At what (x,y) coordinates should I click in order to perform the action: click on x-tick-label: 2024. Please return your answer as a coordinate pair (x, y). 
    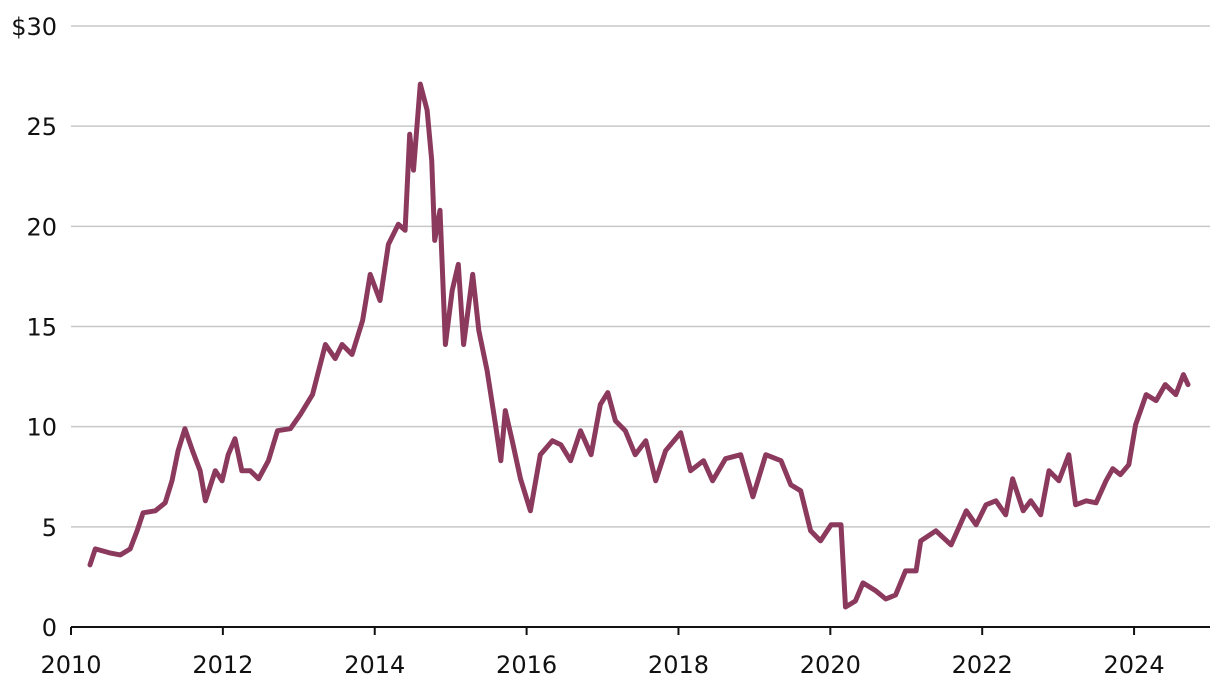
    Looking at the image, I should click on (1134, 665).